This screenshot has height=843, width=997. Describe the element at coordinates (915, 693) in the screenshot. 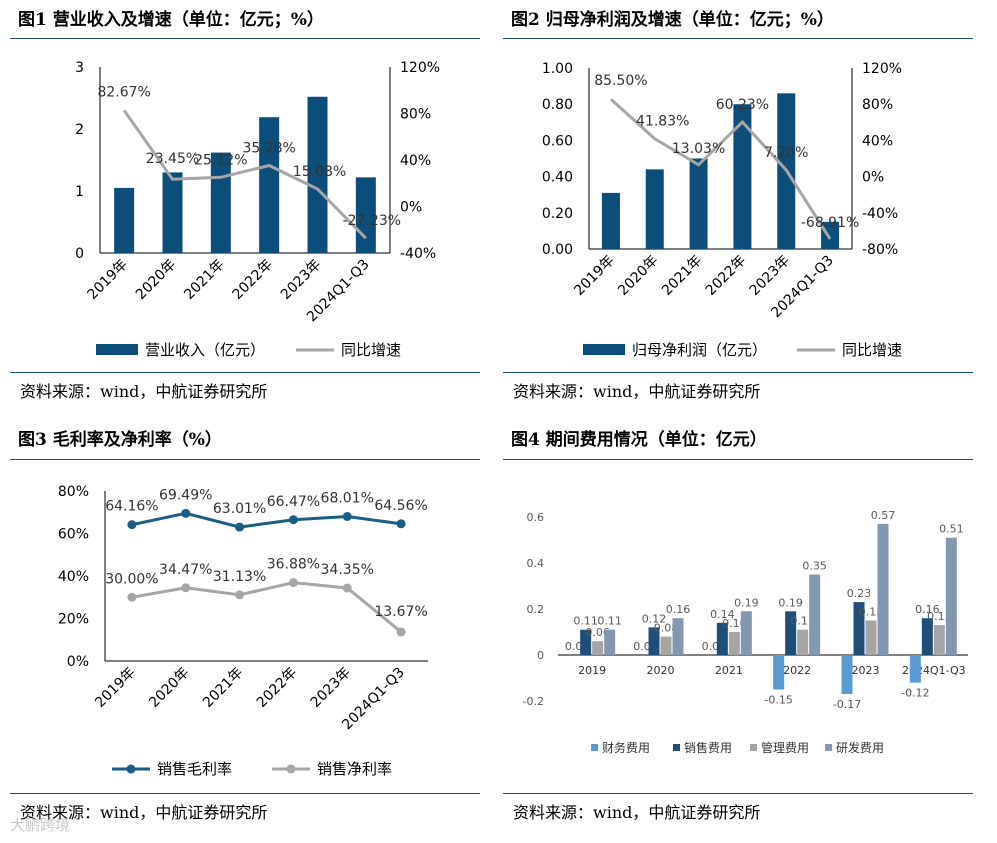

I see `finance-data-label: -0.12` at that location.